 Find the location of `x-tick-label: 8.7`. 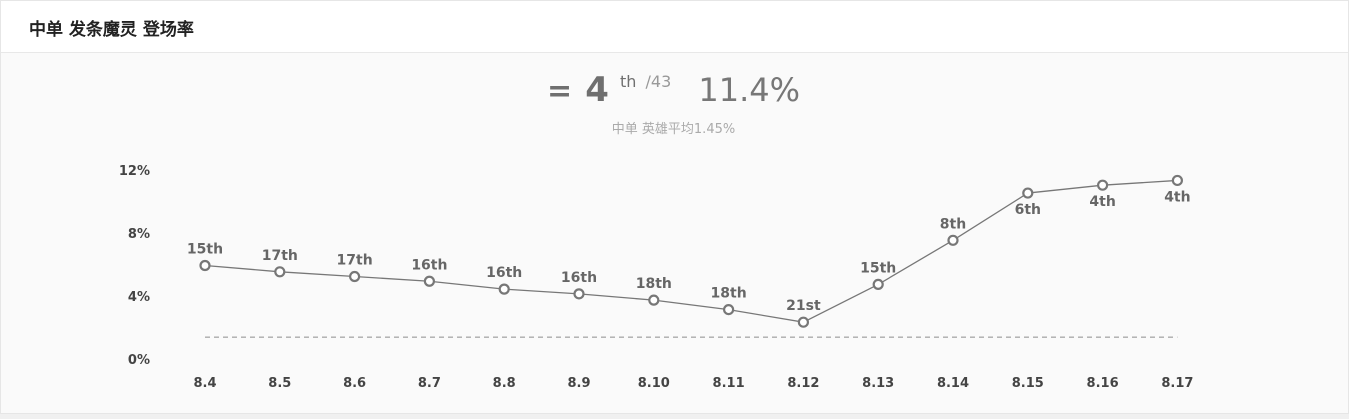

x-tick-label: 8.7 is located at coordinates (429, 383).